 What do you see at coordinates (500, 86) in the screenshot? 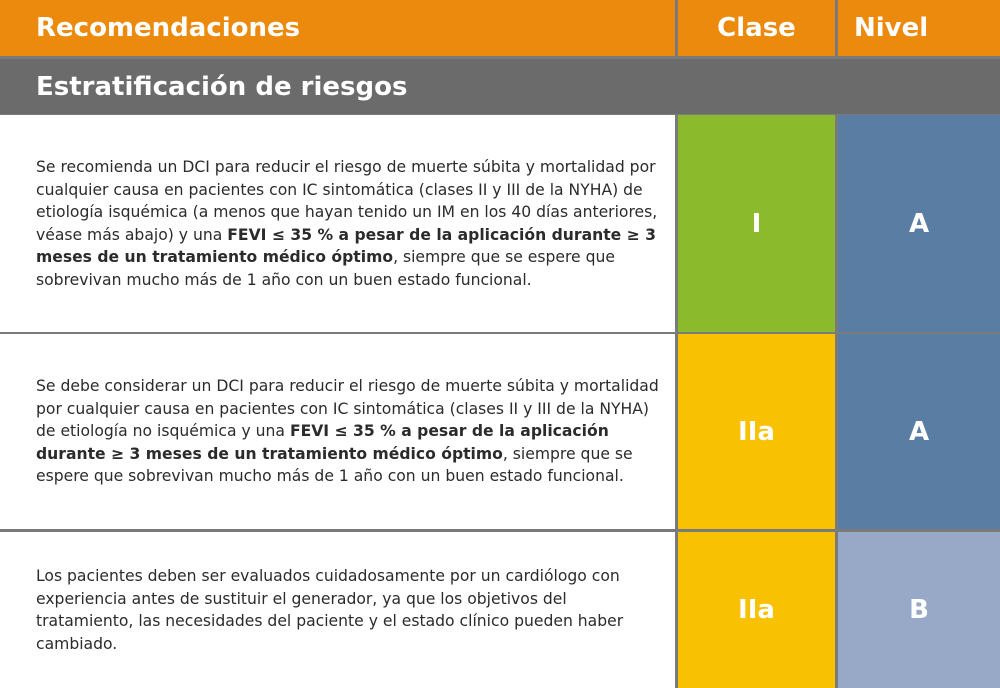
I see `section-title: Estratificación de riesgos` at bounding box center [500, 86].